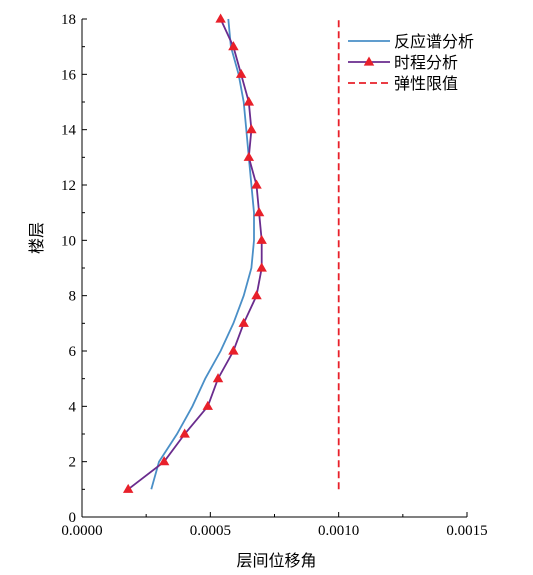 Image resolution: width=533 pixels, height=575 pixels. What do you see at coordinates (73, 518) in the screenshot?
I see `y-tick-label: 0` at bounding box center [73, 518].